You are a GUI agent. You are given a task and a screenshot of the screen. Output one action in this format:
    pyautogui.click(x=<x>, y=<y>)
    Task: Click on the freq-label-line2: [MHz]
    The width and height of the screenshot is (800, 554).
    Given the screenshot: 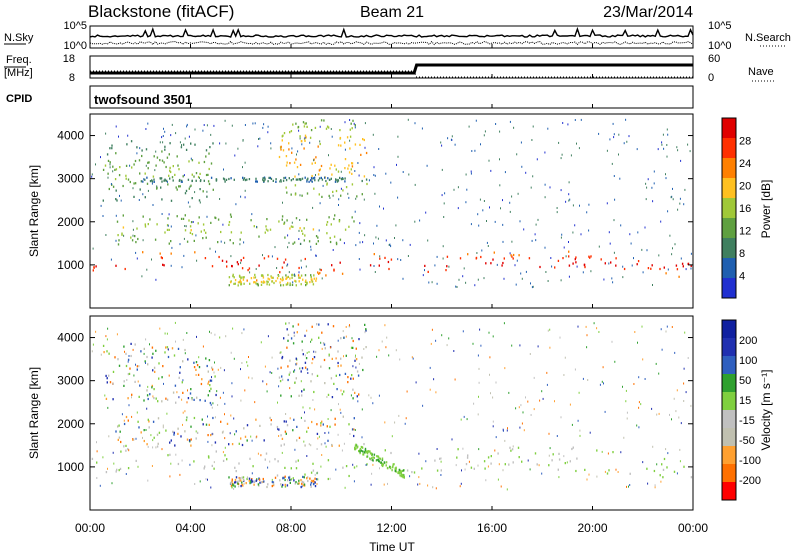 What is the action you would take?
    pyautogui.click(x=18, y=73)
    